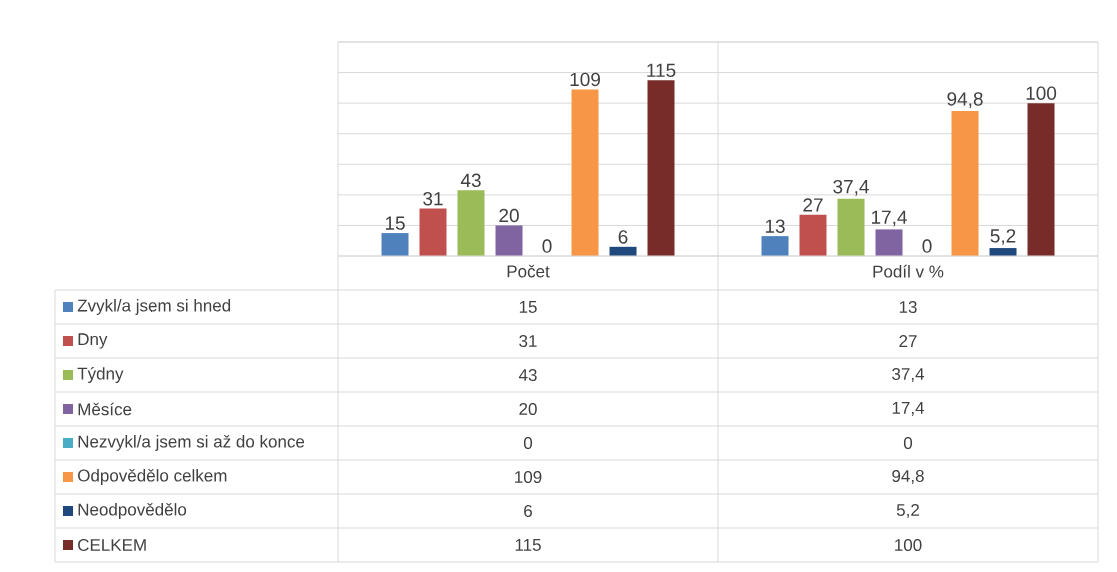  I want to click on legend-label: Neodpovědělo, so click(132, 511).